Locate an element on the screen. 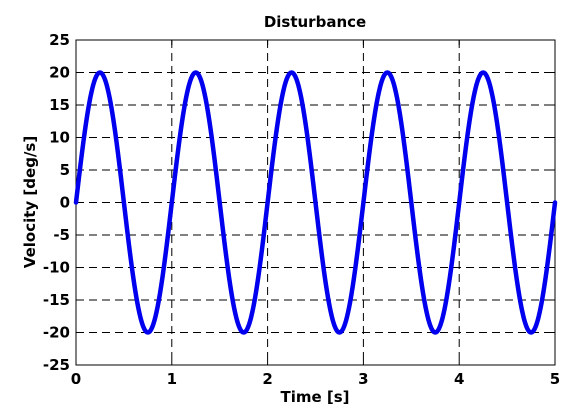  y-tick-label-4: -5 is located at coordinates (61, 235).